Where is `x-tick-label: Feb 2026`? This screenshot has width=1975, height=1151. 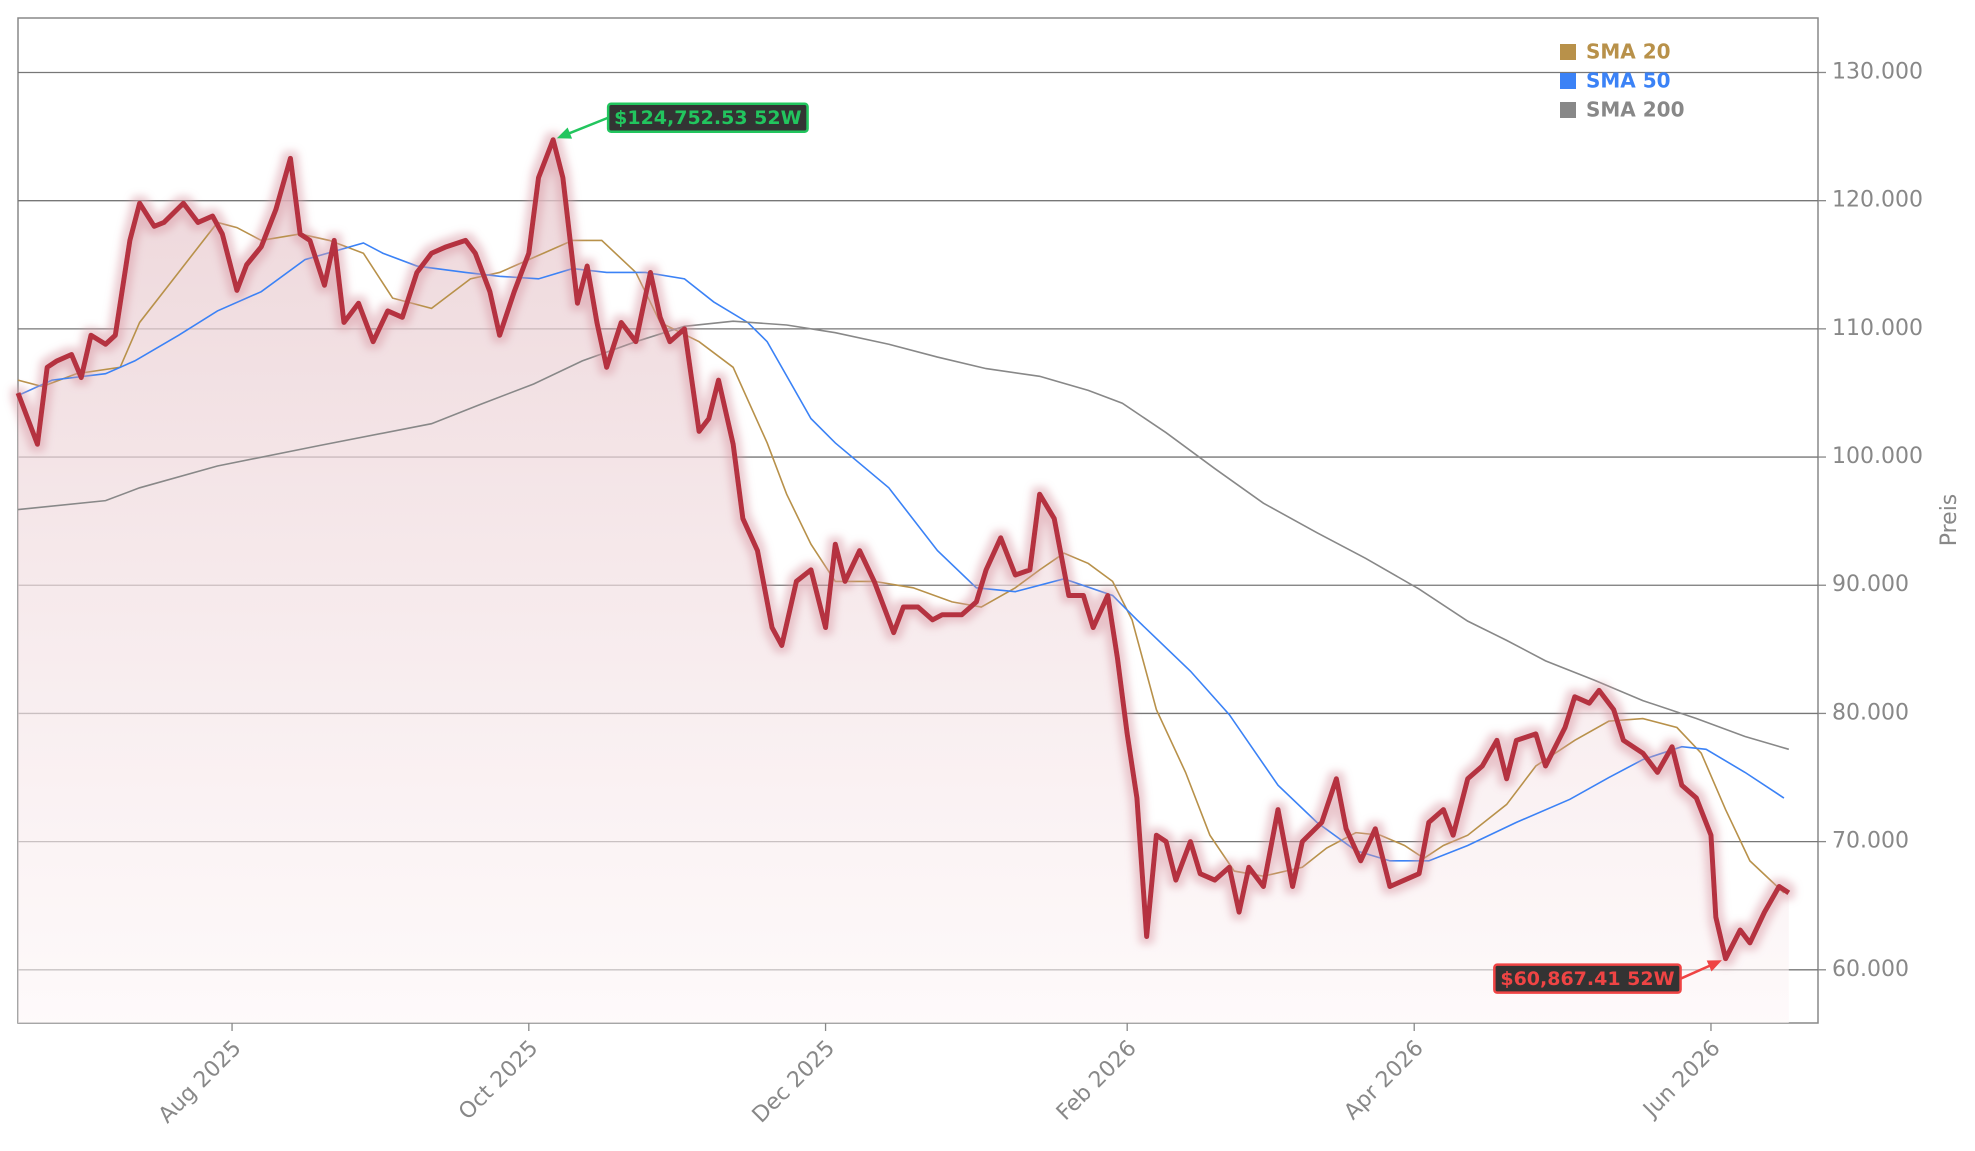 x-tick-label: Feb 2026 is located at coordinates (1097, 1081).